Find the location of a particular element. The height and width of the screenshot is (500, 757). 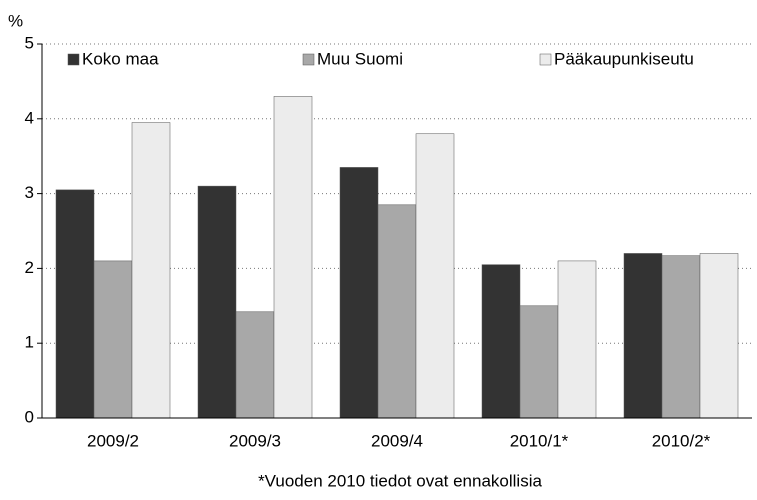

y-axis-label: % is located at coordinates (15, 20).